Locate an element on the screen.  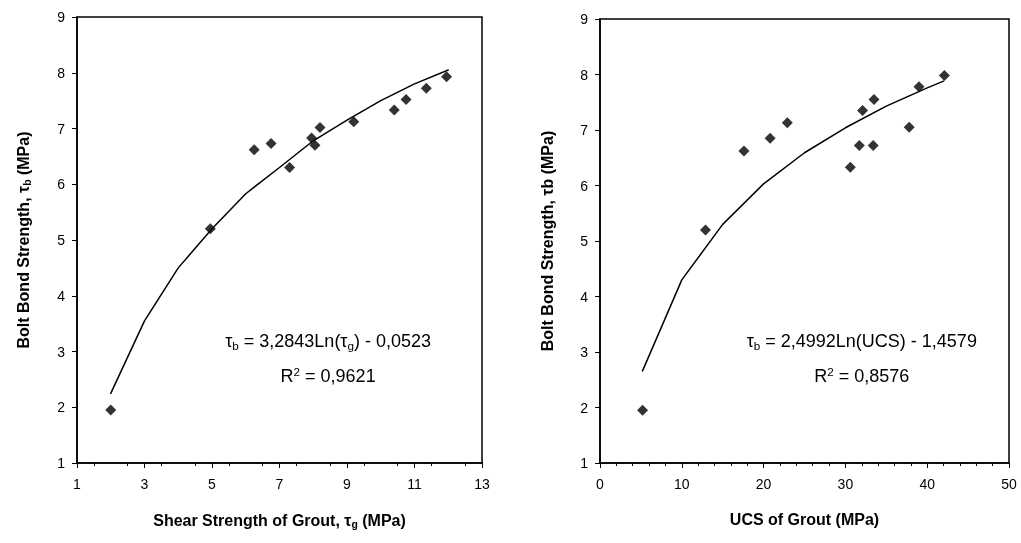
x-tick-label: 50 is located at coordinates (1009, 484).